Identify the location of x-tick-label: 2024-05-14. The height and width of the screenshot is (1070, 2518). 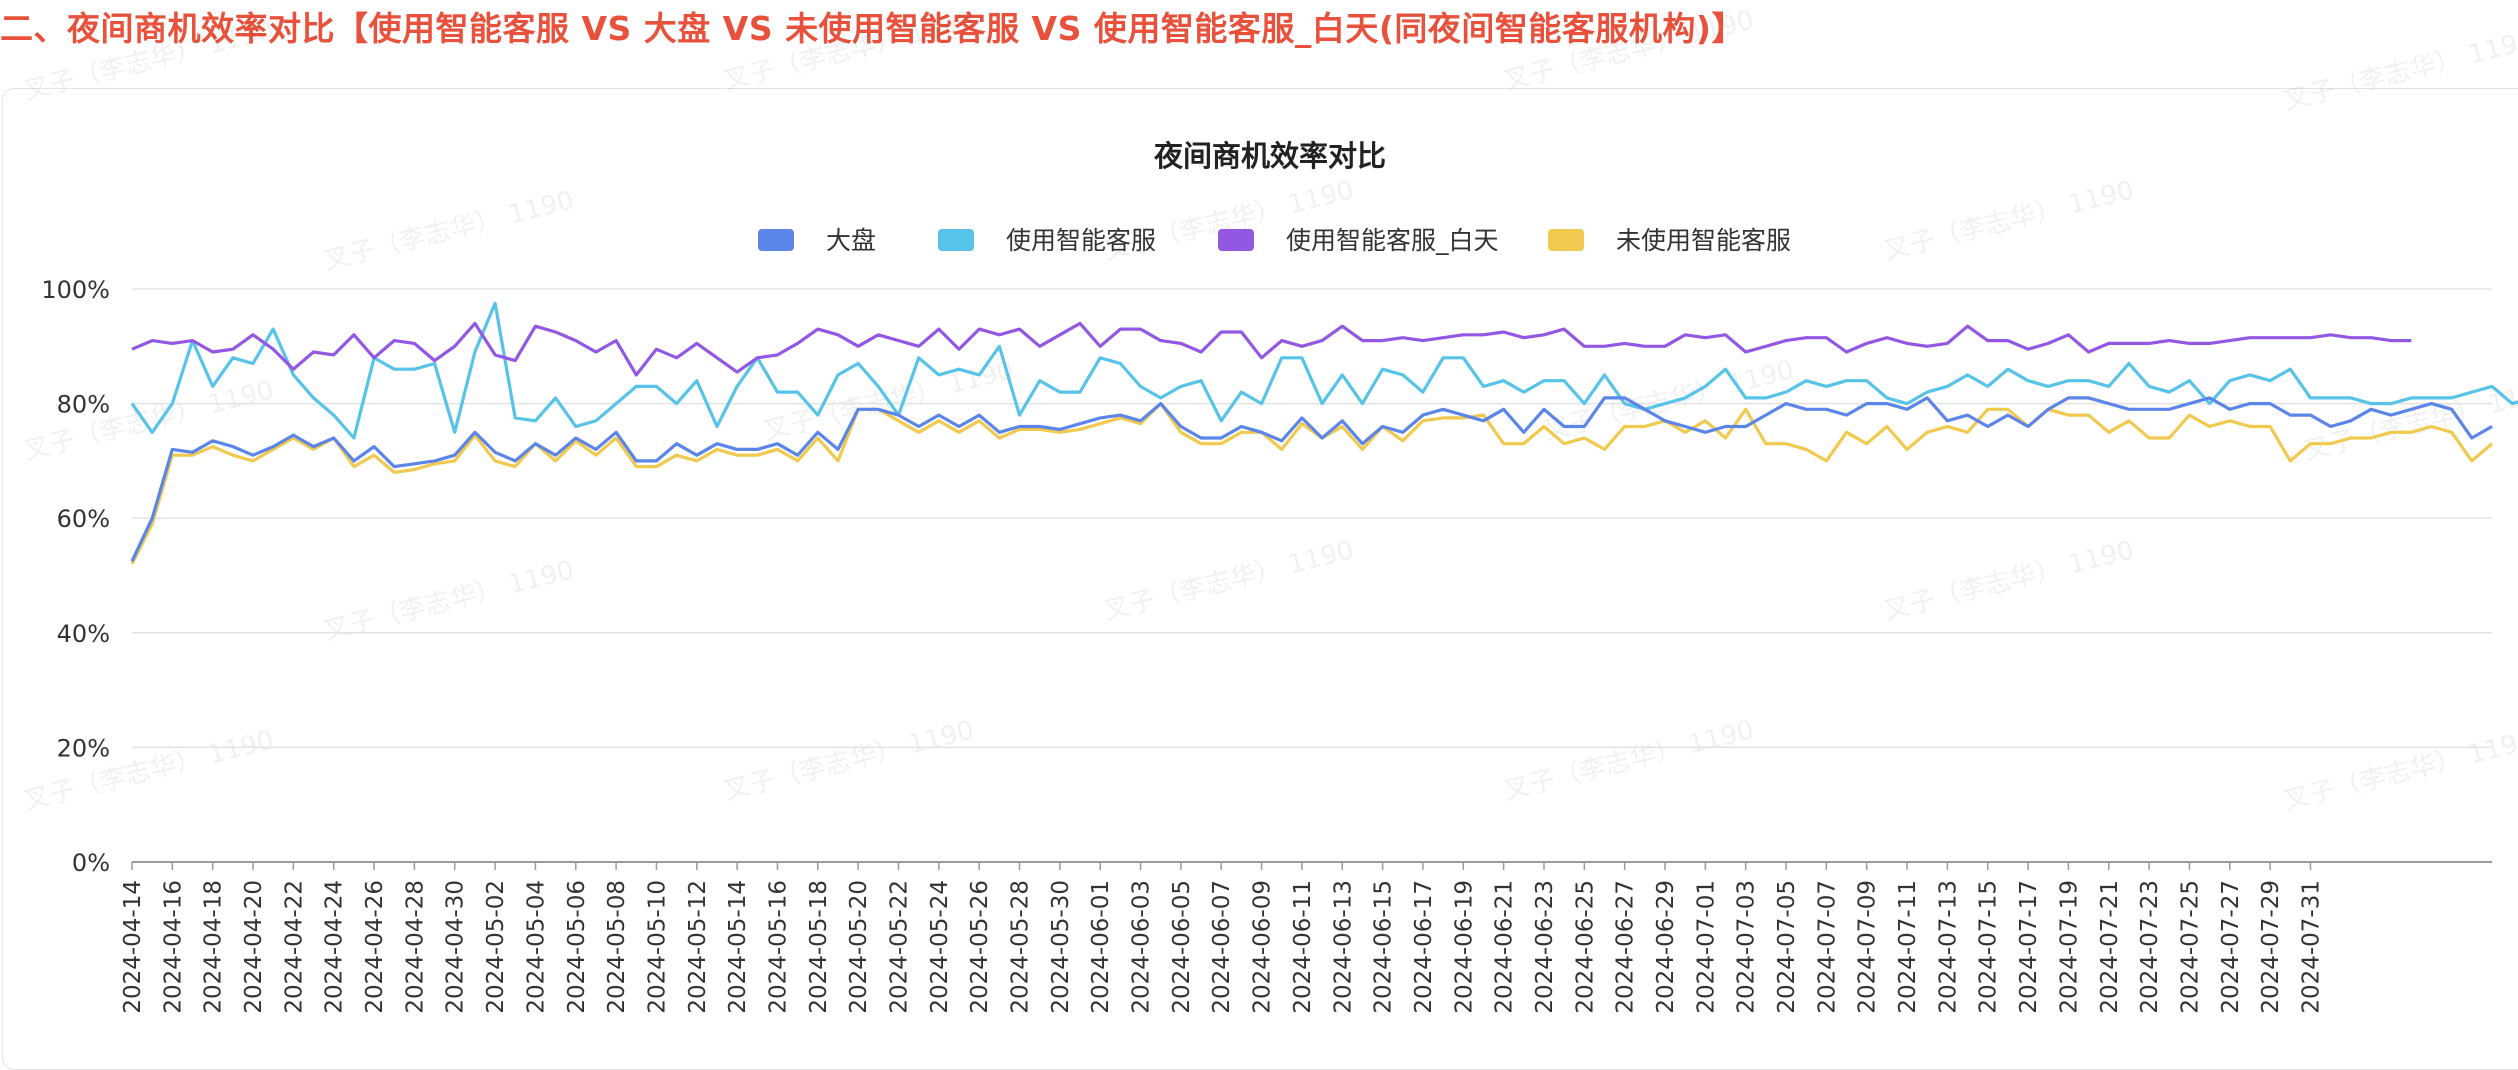
(738, 947).